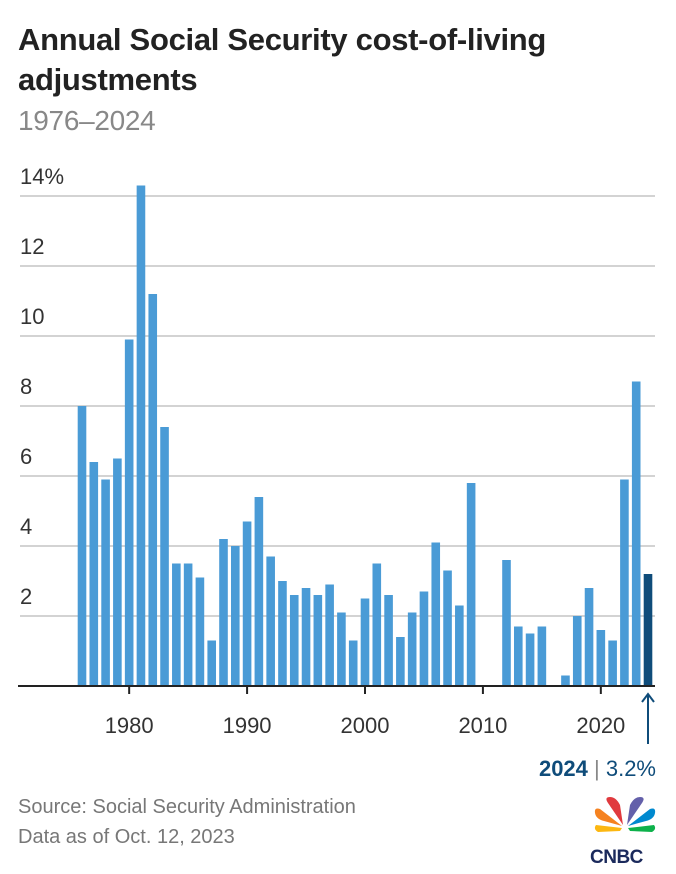 Image resolution: width=676 pixels, height=874 pixels. I want to click on bar-1989, so click(235, 616).